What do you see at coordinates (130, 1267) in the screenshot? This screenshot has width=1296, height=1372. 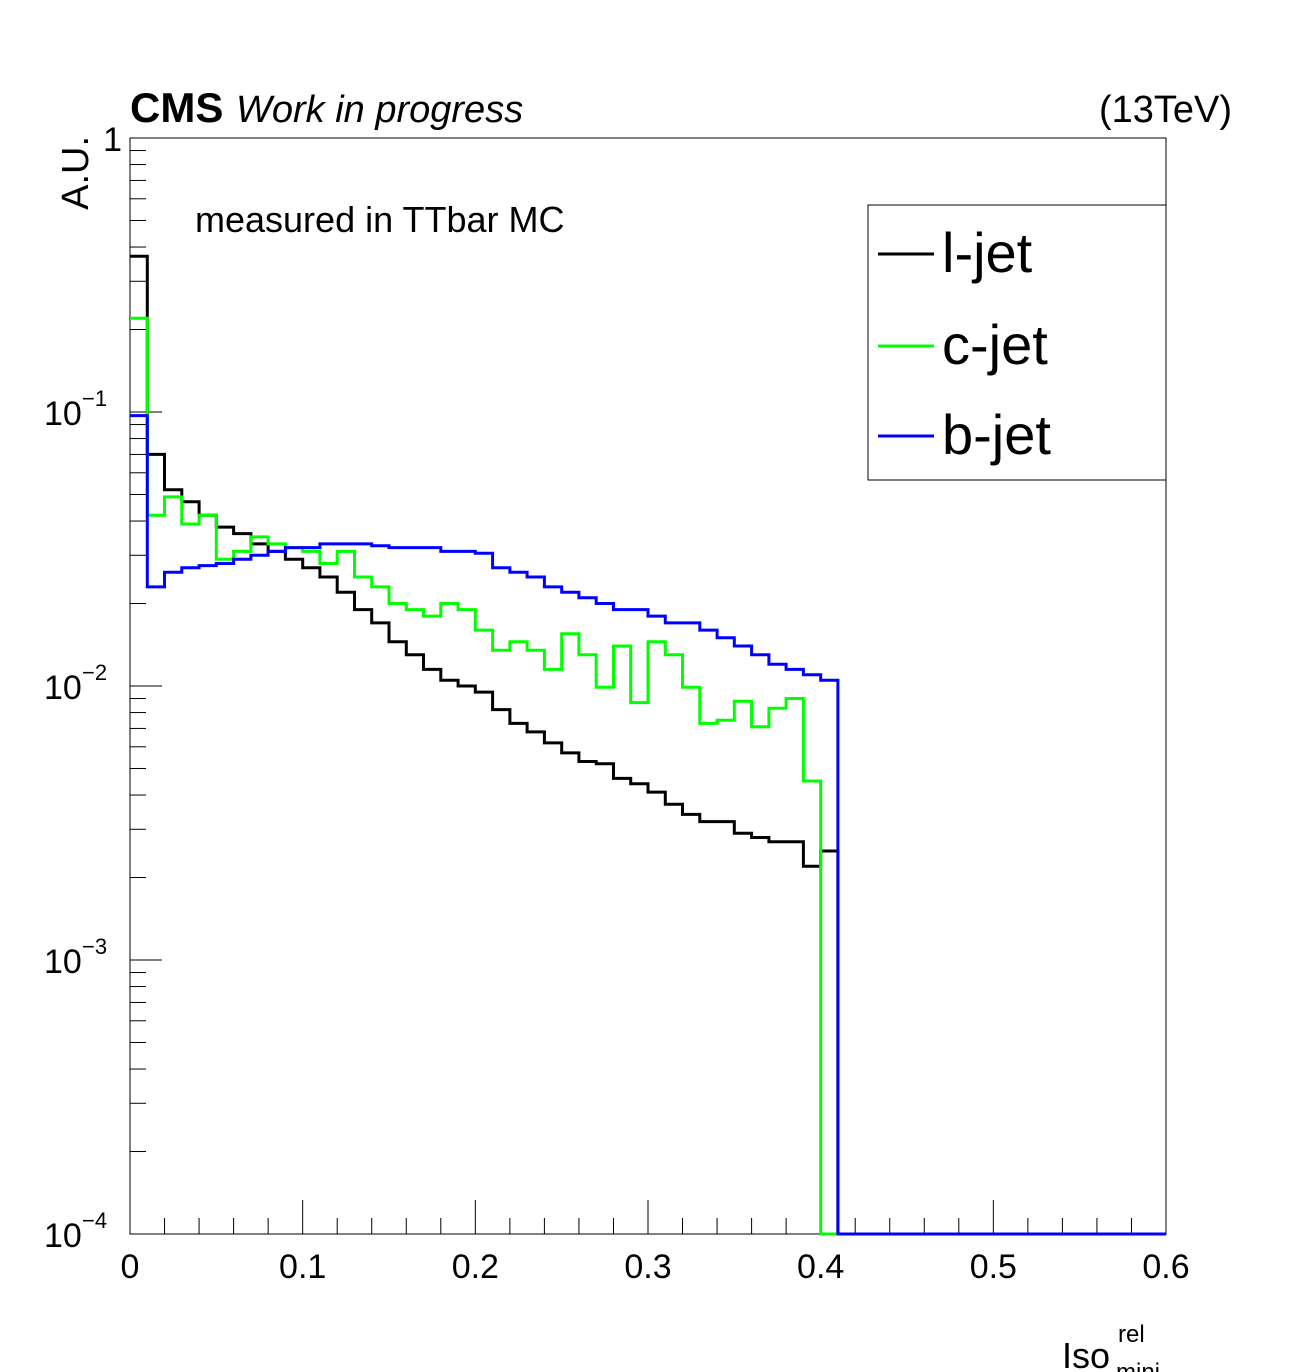 I see `x-tick-label: 0` at bounding box center [130, 1267].